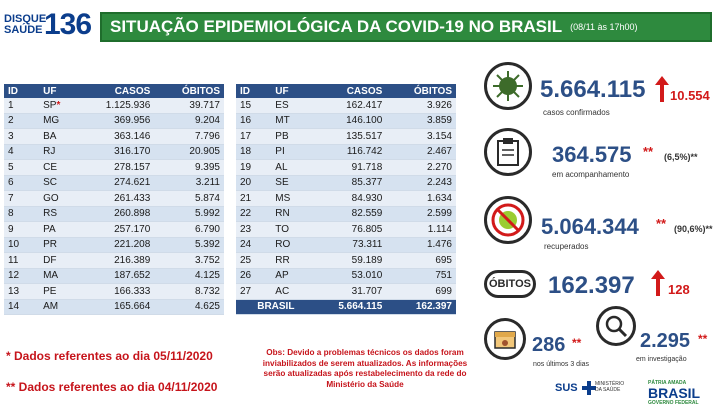 The image size is (720, 413). I want to click on cell-cases: 73.311, so click(351, 245).